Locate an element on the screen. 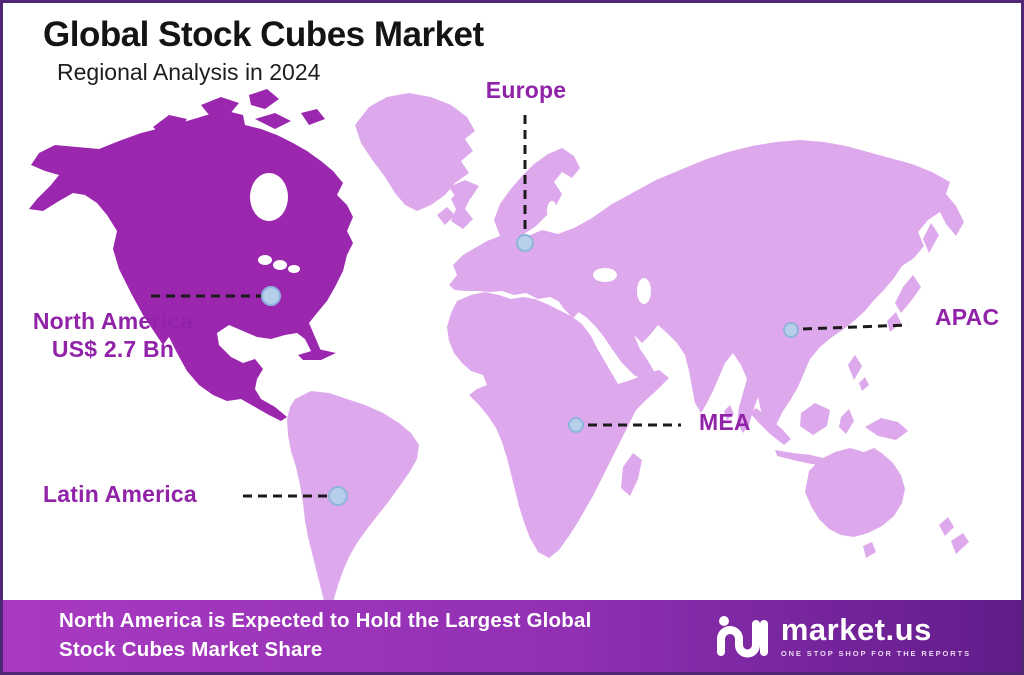 This screenshot has width=1024, height=675. page-subtitle: Regional Analysis in 2024 is located at coordinates (189, 72).